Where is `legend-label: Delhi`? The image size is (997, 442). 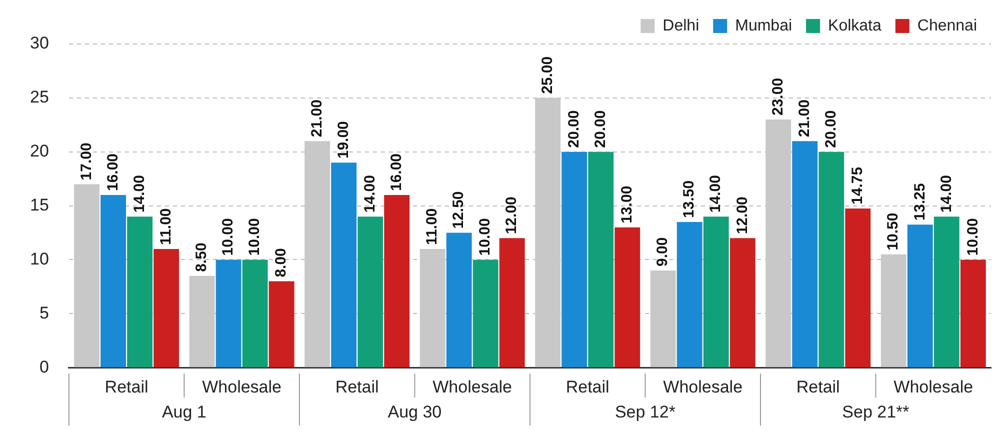 legend-label: Delhi is located at coordinates (681, 25).